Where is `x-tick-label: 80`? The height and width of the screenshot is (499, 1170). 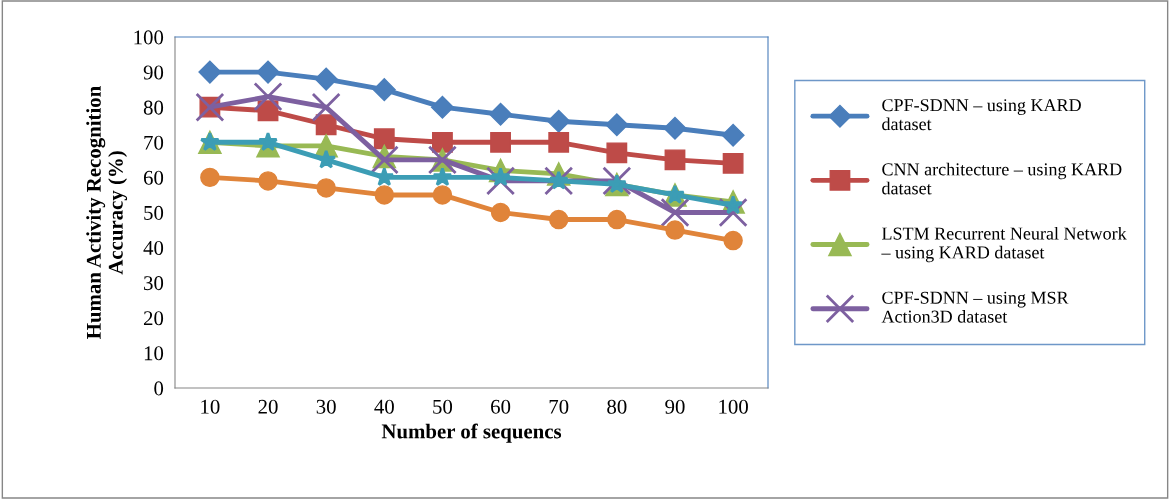
x-tick-label: 80 is located at coordinates (617, 406).